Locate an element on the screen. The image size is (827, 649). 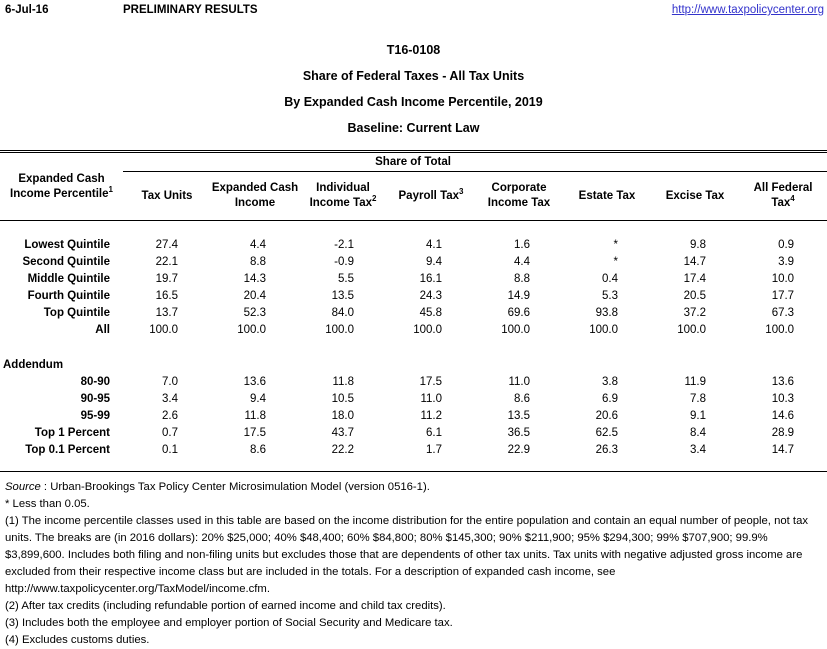
value-cell: 20.4 is located at coordinates (254, 295).